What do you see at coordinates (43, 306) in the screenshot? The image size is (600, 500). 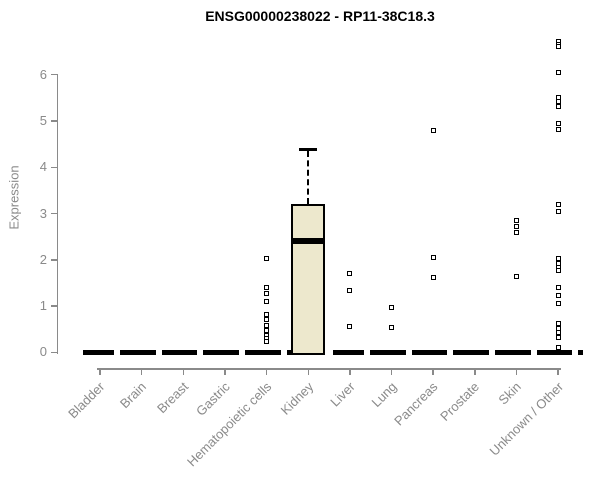 I see `y-tick-label: 1` at bounding box center [43, 306].